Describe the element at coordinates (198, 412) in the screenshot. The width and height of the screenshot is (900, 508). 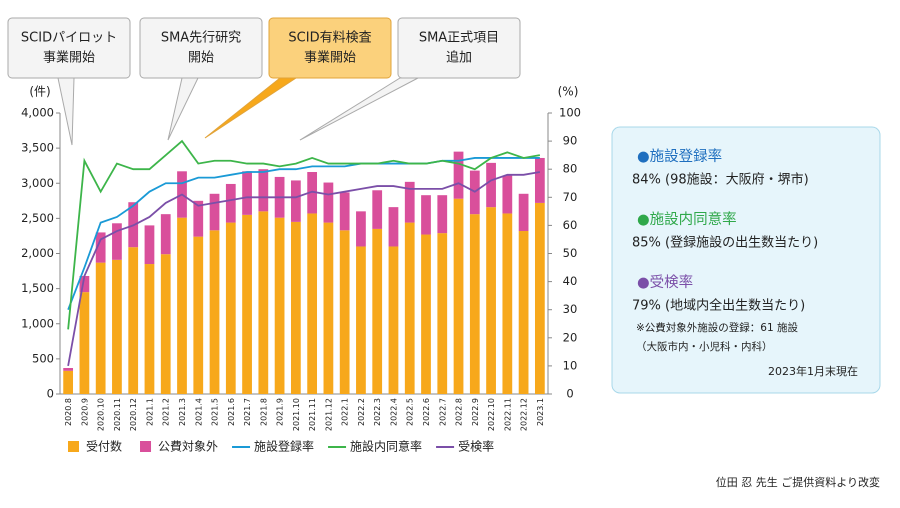
I see `x-tick-label: 2021.4` at that location.